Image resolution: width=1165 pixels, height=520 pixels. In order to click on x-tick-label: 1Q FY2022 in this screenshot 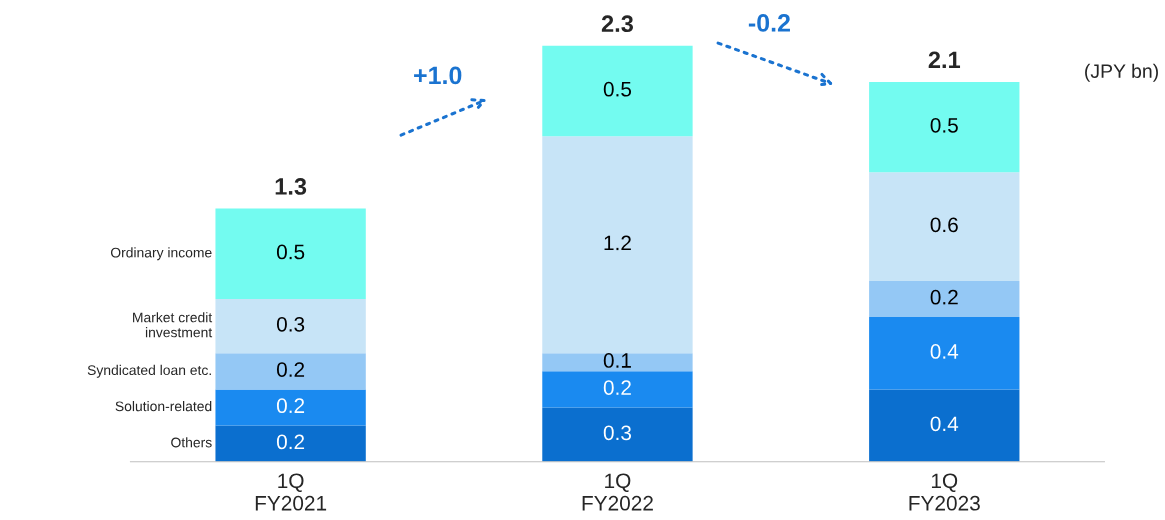, I will do `click(617, 492)`.